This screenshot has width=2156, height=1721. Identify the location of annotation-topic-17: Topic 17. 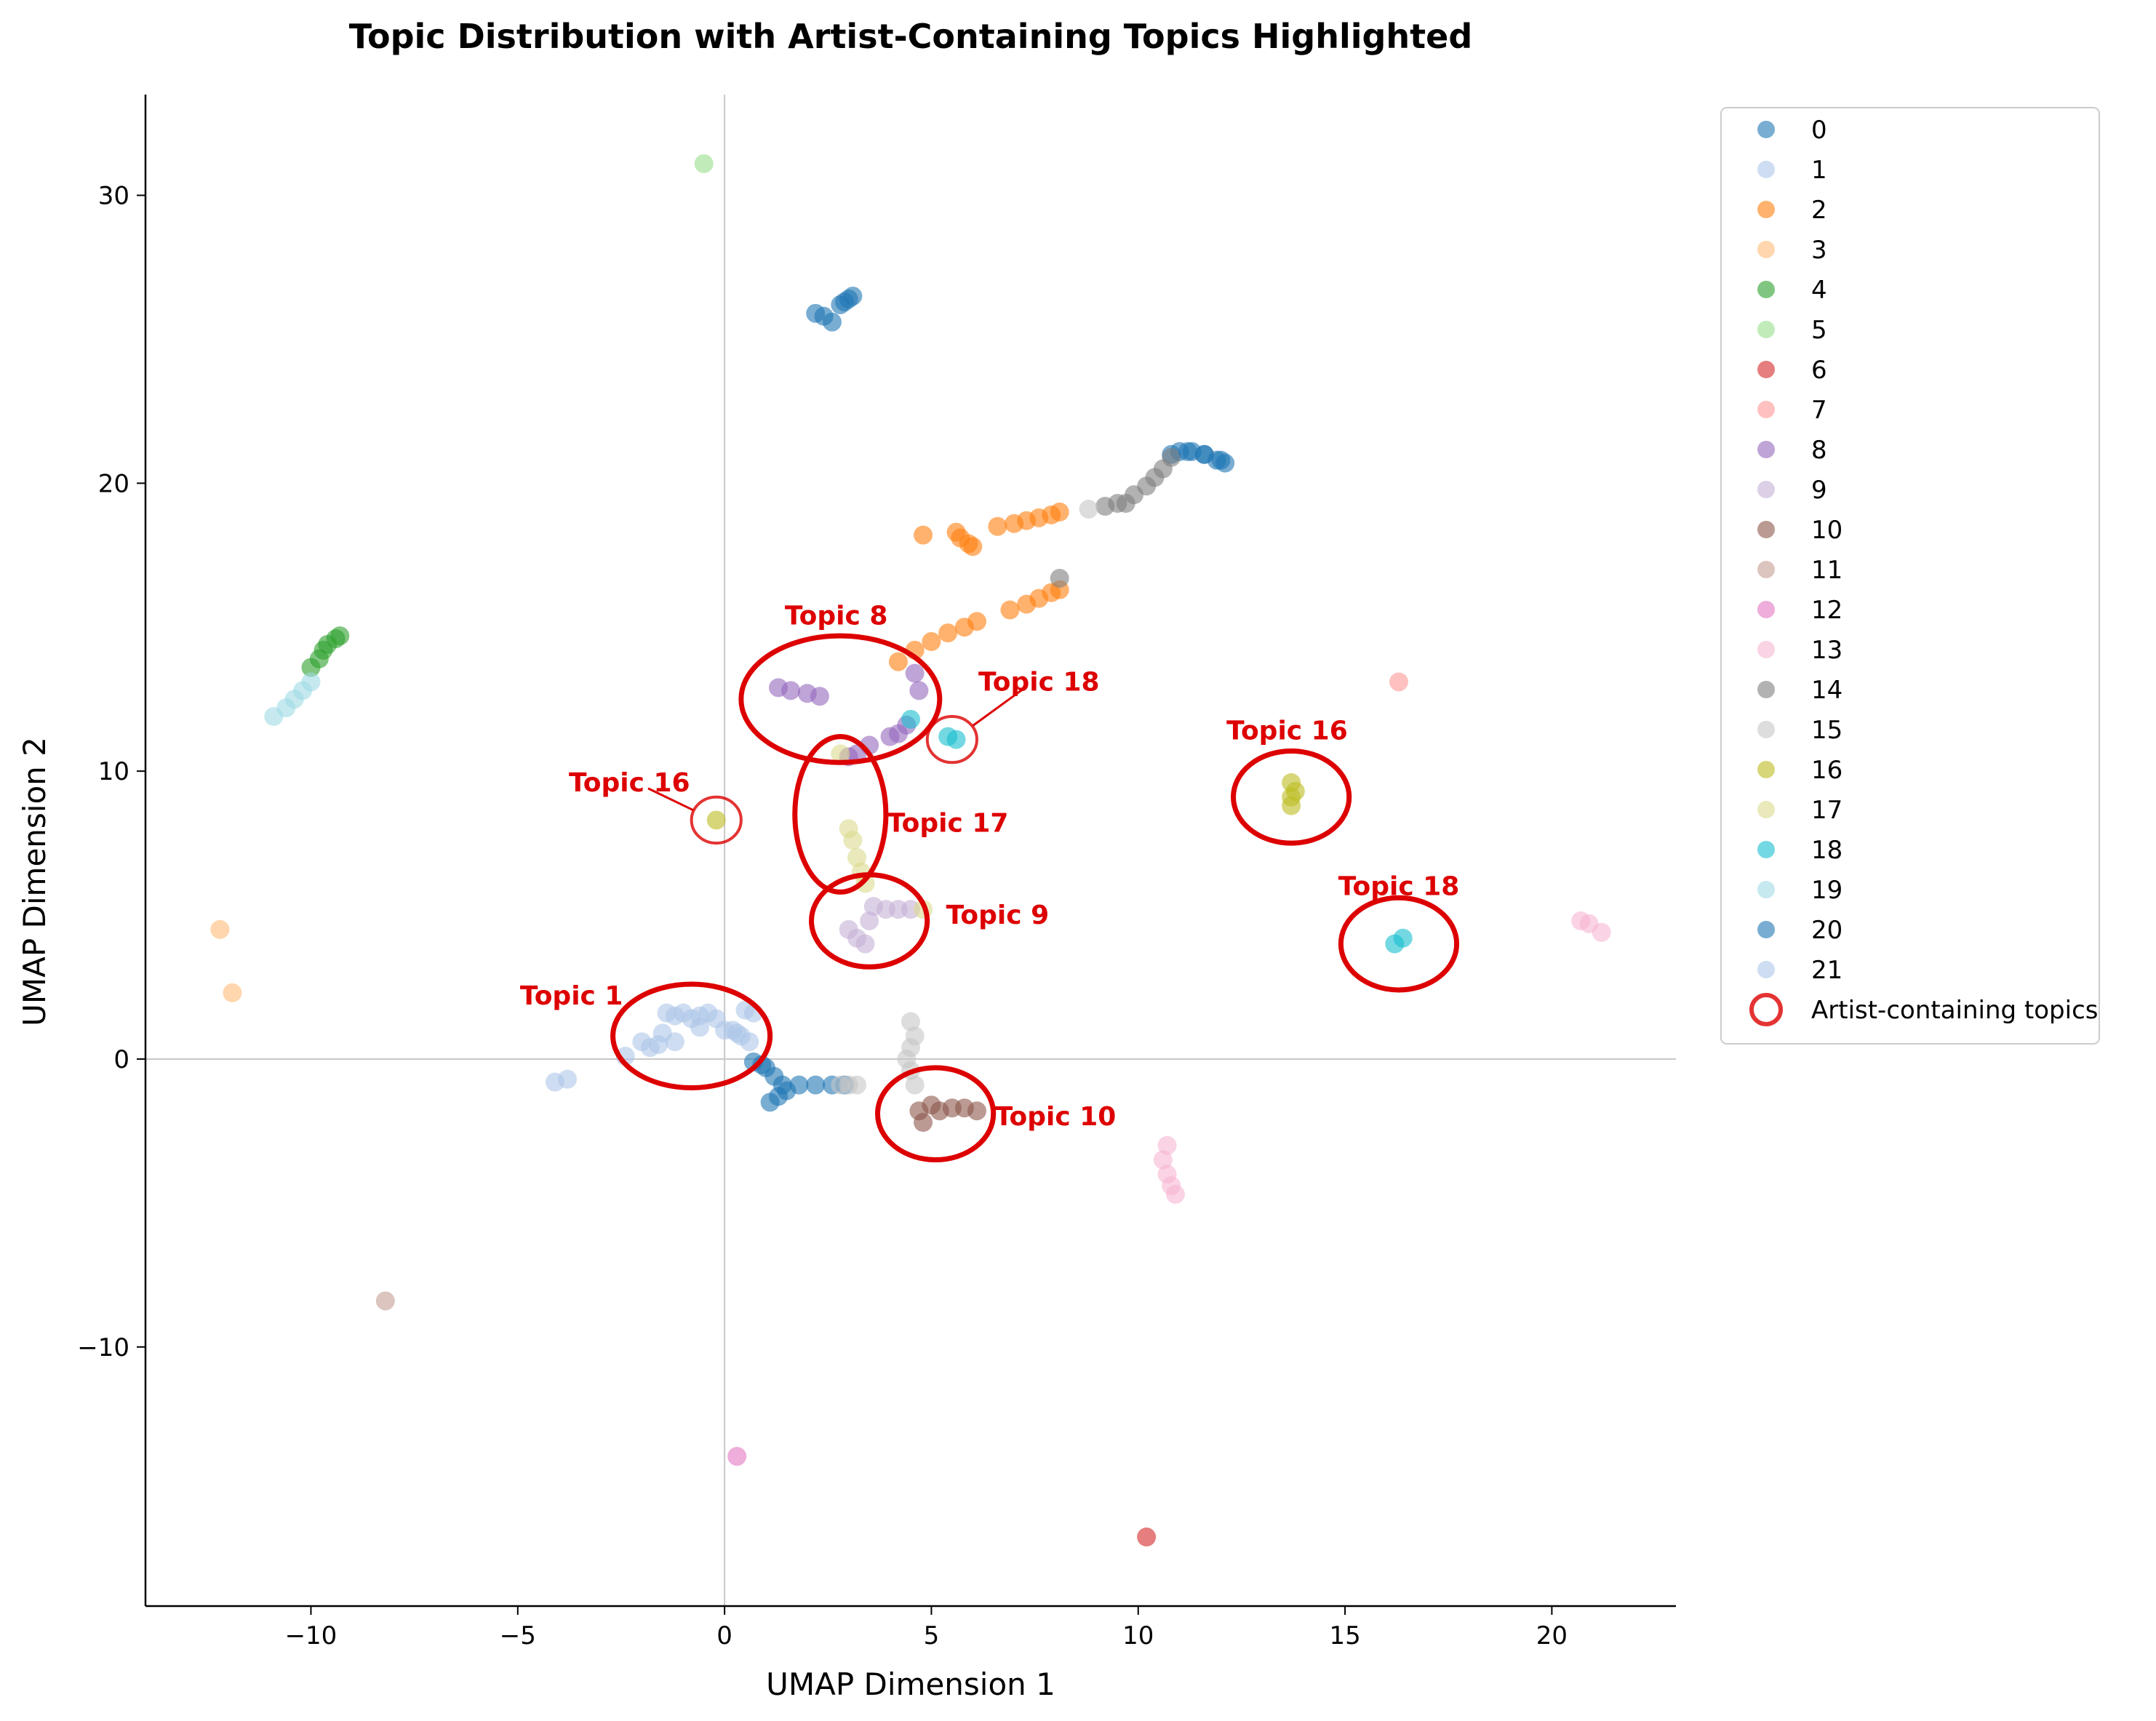
(900, 814).